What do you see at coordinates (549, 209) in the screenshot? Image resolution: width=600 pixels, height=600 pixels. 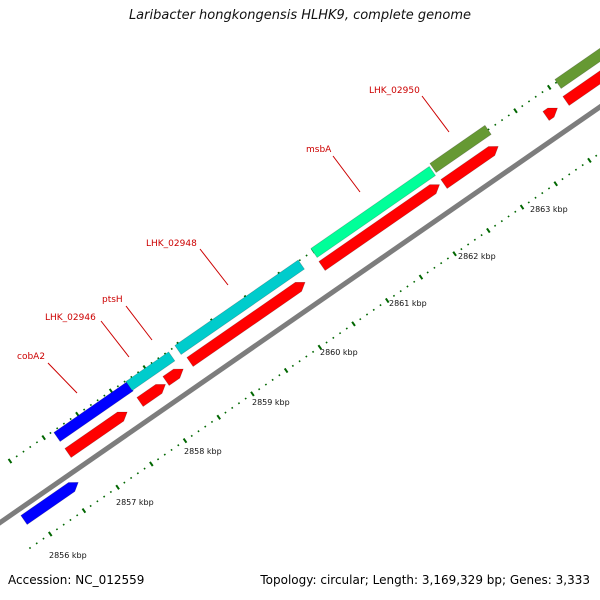 I see `kbp-label: 2863 kbp` at bounding box center [549, 209].